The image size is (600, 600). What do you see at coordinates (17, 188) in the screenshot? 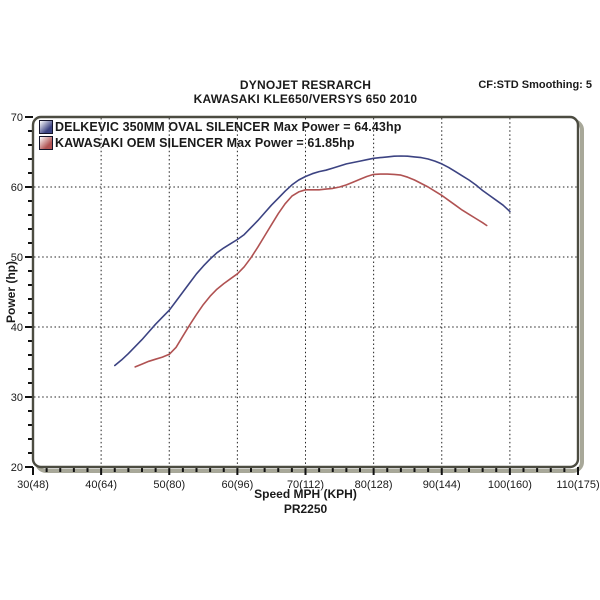
I see `svg-text: 60` at bounding box center [17, 188].